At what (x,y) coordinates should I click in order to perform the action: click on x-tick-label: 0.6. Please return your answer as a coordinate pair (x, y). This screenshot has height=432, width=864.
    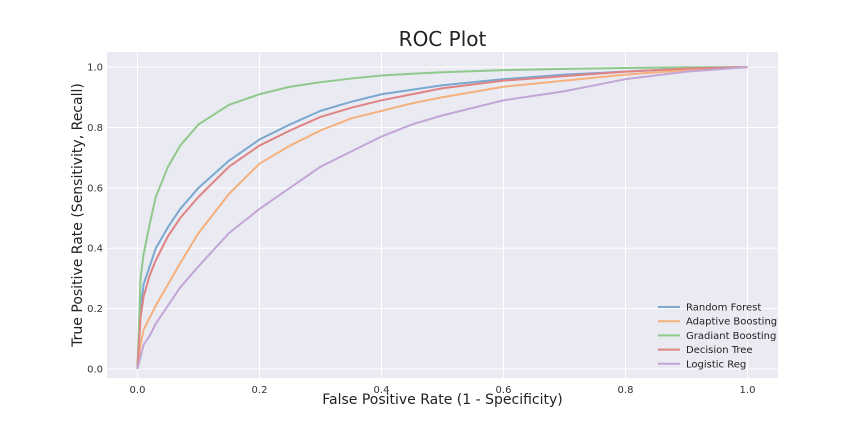
    Looking at the image, I should click on (504, 390).